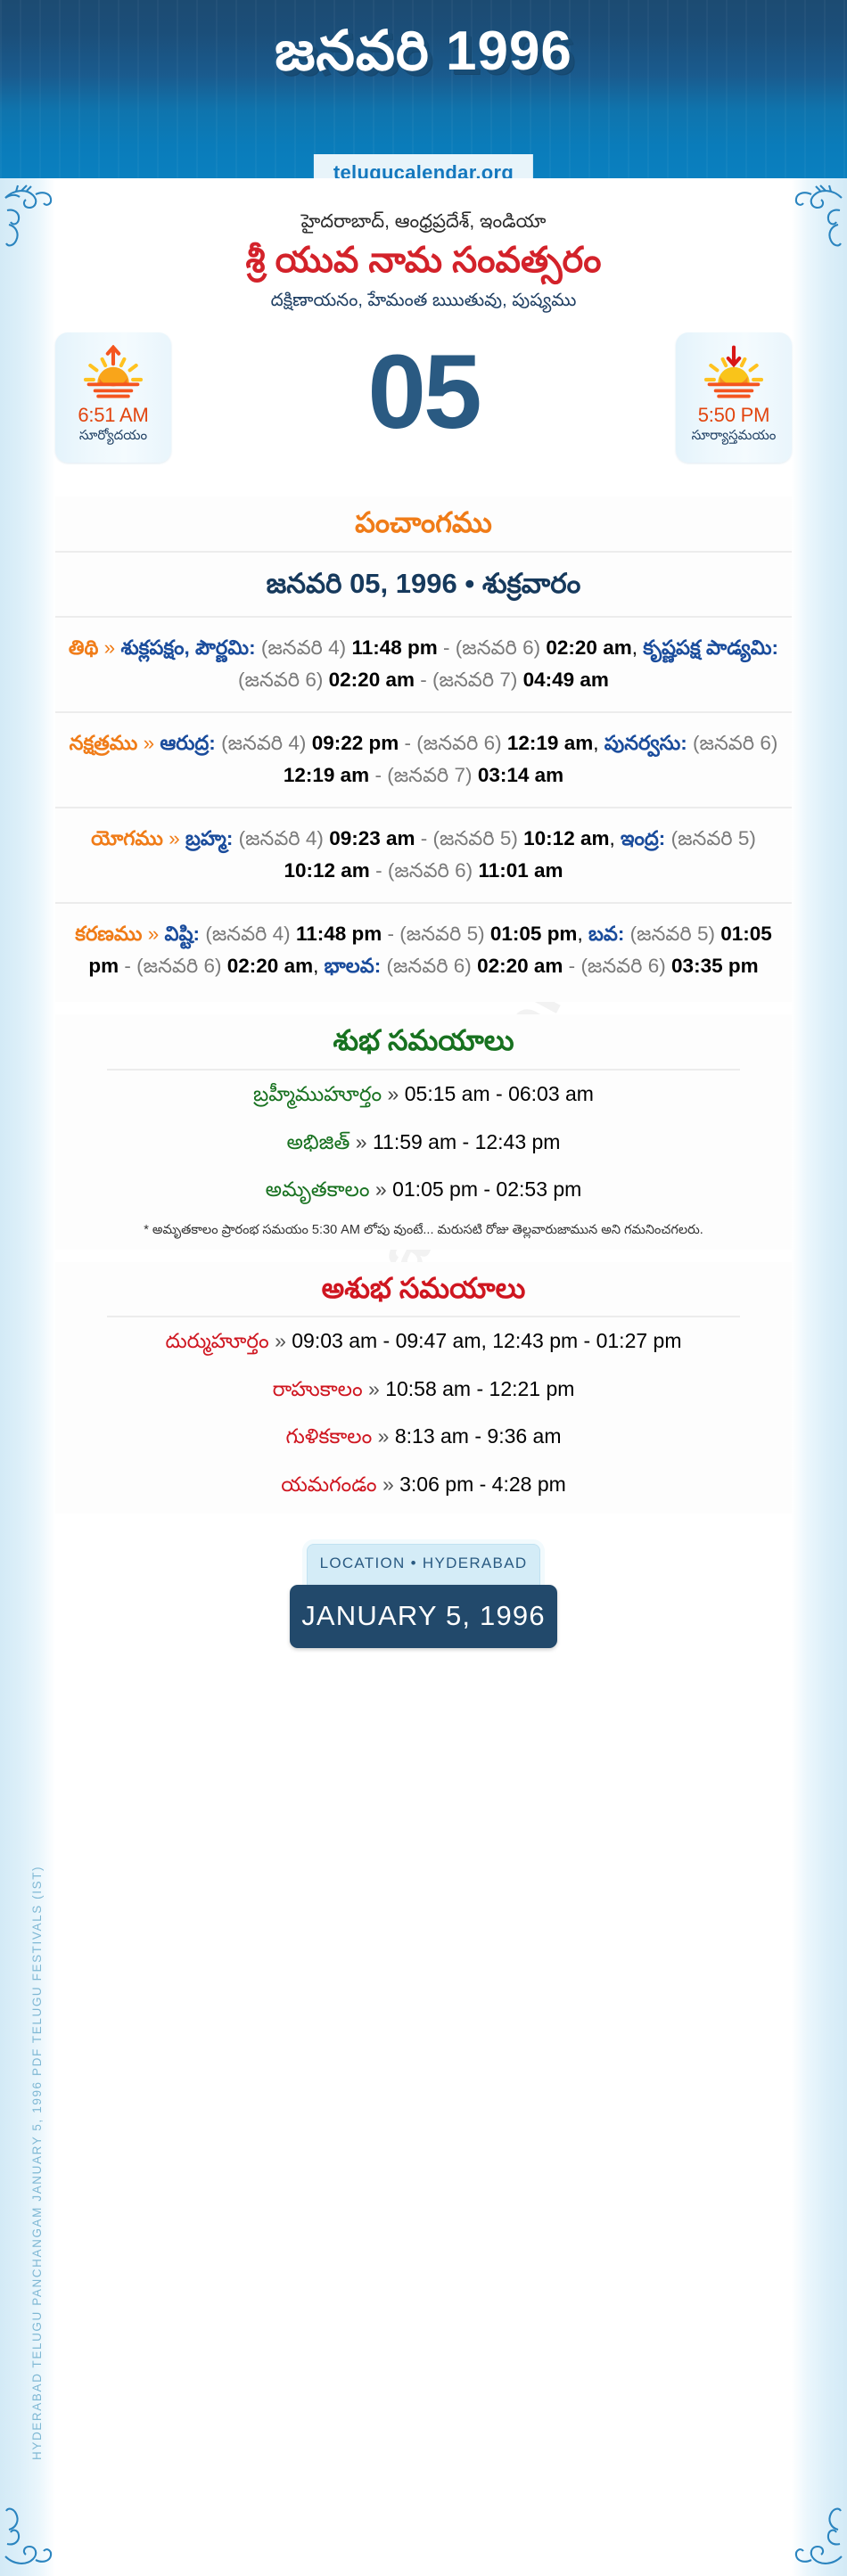 The height and width of the screenshot is (2576, 847). I want to click on panchangam-row-key: తిథి, so click(83, 647).